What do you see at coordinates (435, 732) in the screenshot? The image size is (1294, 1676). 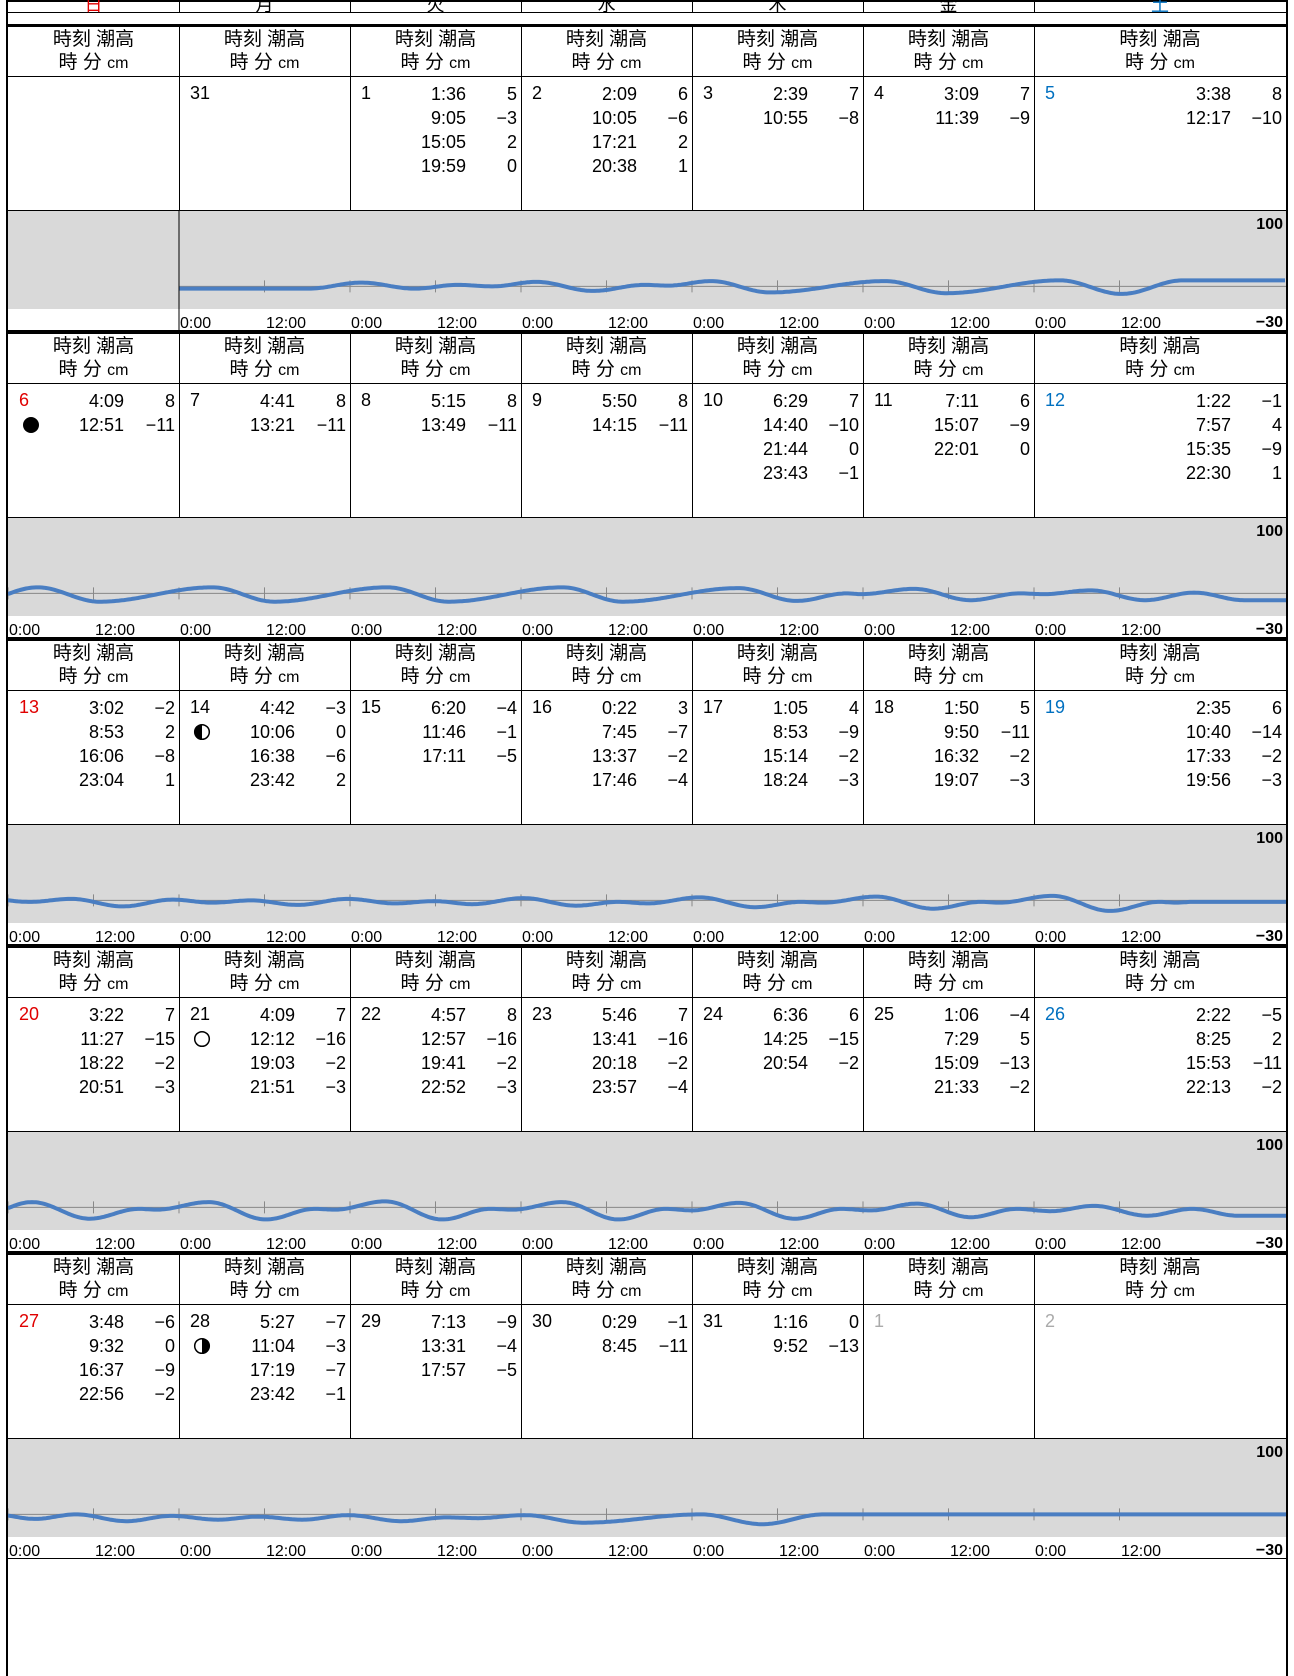 I see `tide-entry: 11:46 −1` at bounding box center [435, 732].